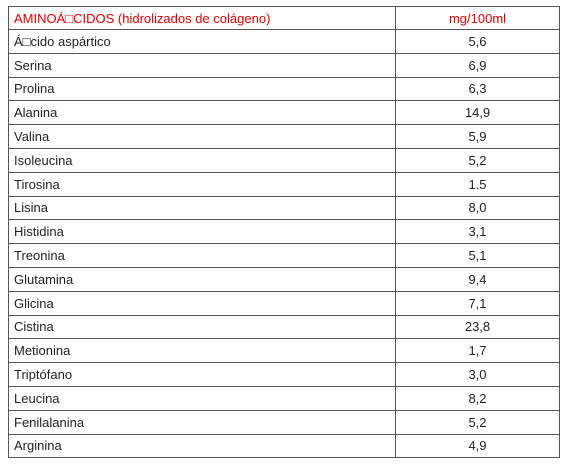 This screenshot has width=567, height=468. I want to click on table-row: Metionina 1,7, so click(284, 351).